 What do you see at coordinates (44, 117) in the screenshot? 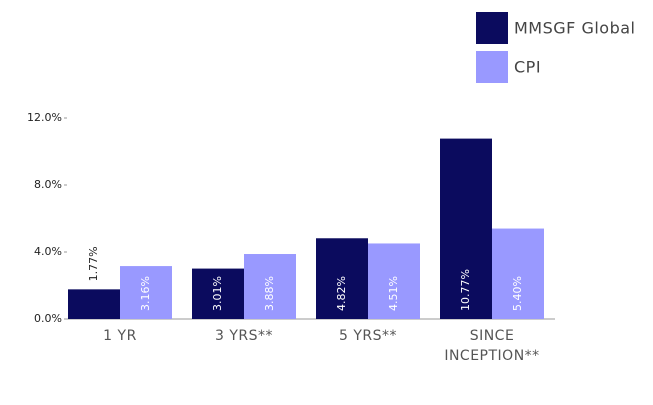
I see `y-tick-label: 12.0%` at bounding box center [44, 117].